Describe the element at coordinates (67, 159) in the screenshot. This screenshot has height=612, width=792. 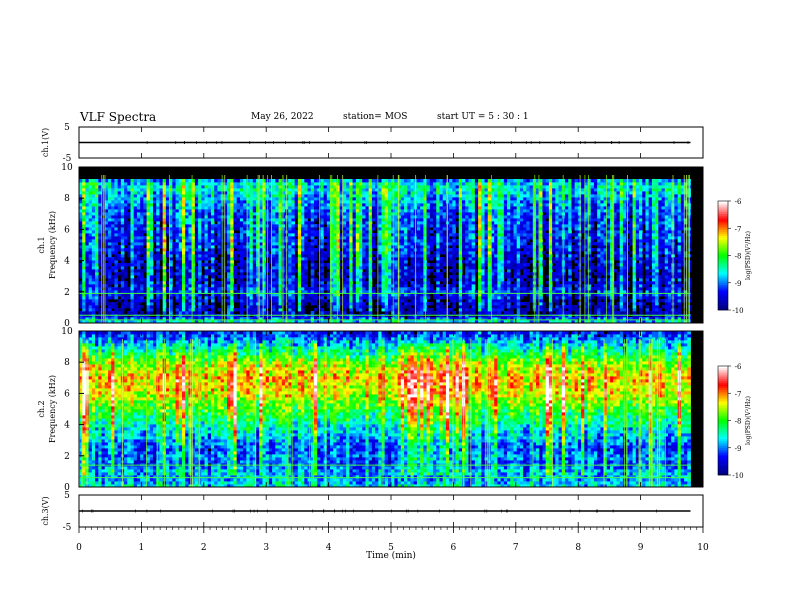
I see `ch1-waveform-ytick-label: -5` at that location.